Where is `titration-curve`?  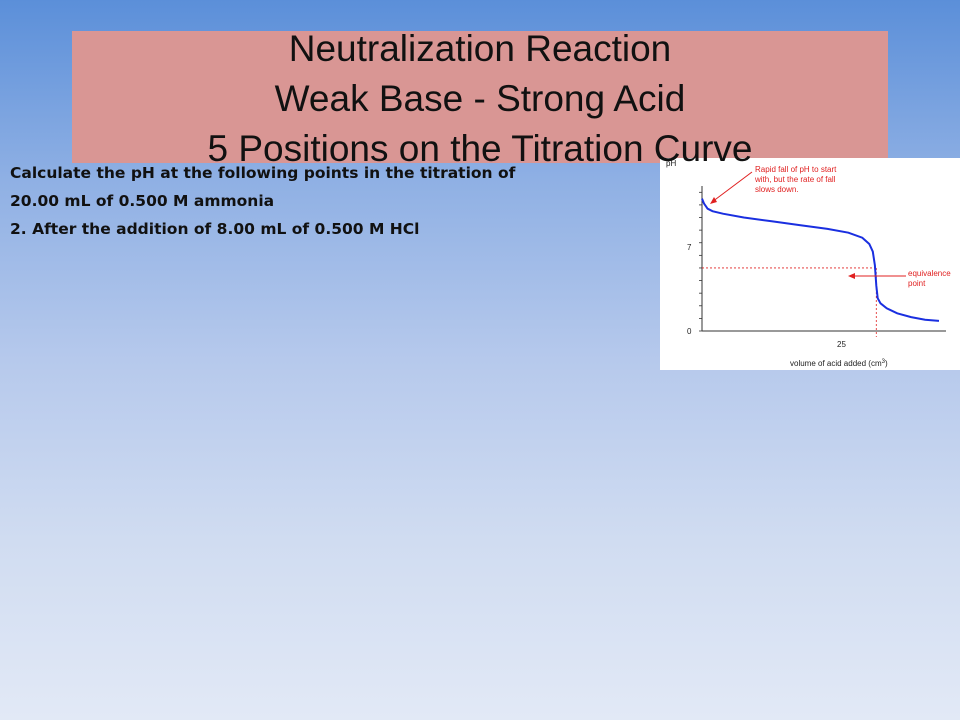
titration-curve is located at coordinates (820, 260).